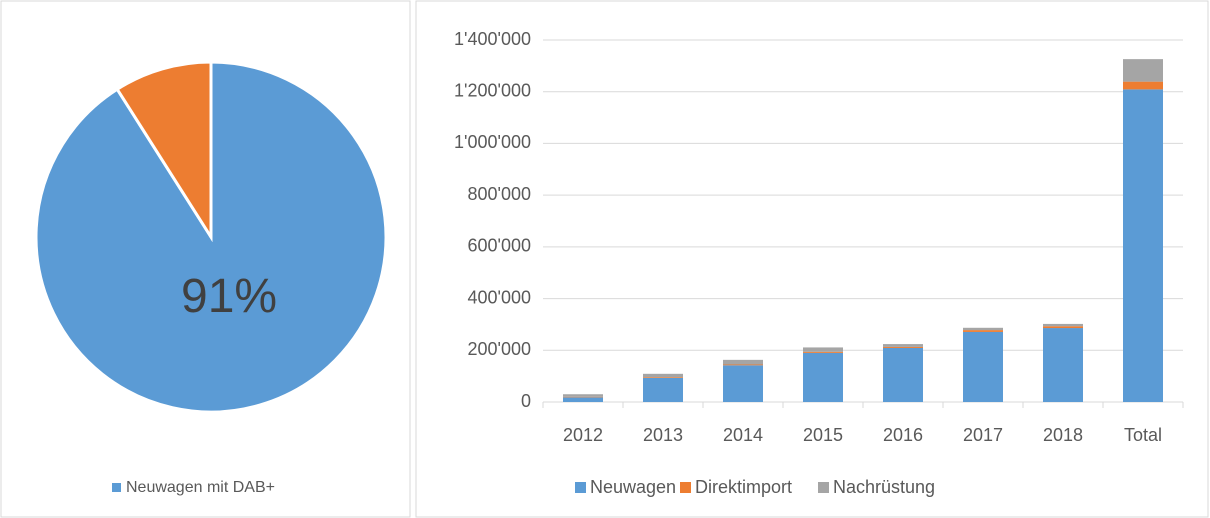 Image resolution: width=1210 pixels, height=518 pixels. Describe the element at coordinates (200, 487) in the screenshot. I see `legend-label: Neuwagen mit DAB+` at that location.